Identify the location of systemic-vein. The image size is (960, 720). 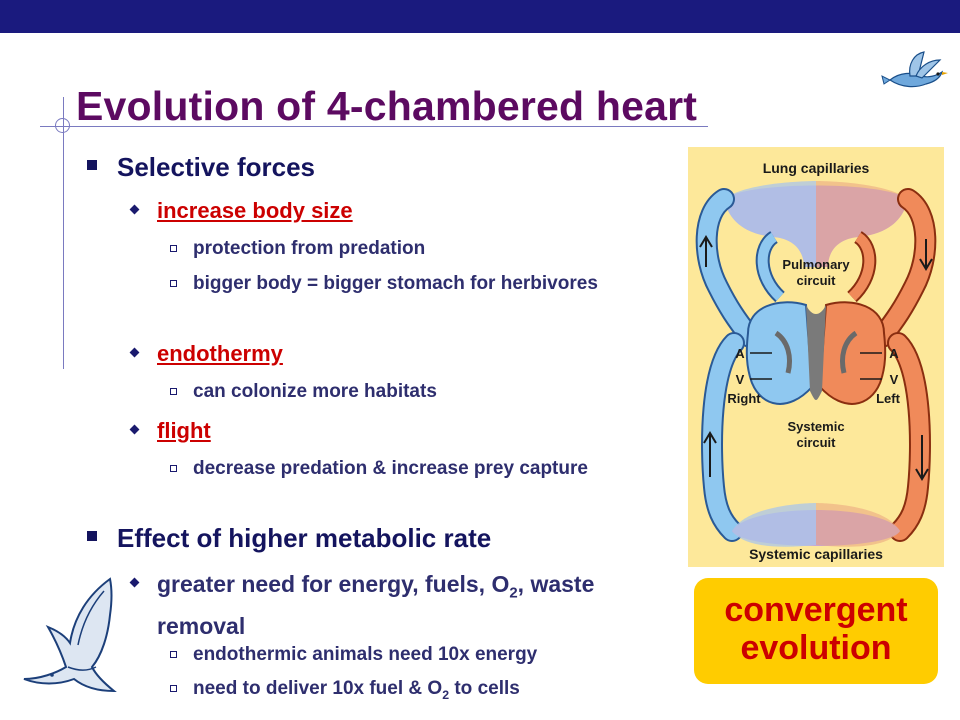
(723, 437).